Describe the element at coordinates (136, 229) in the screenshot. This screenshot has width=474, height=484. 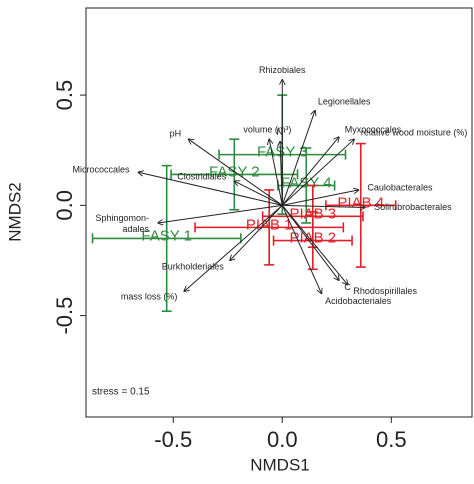
I see `vector-label: adales` at that location.